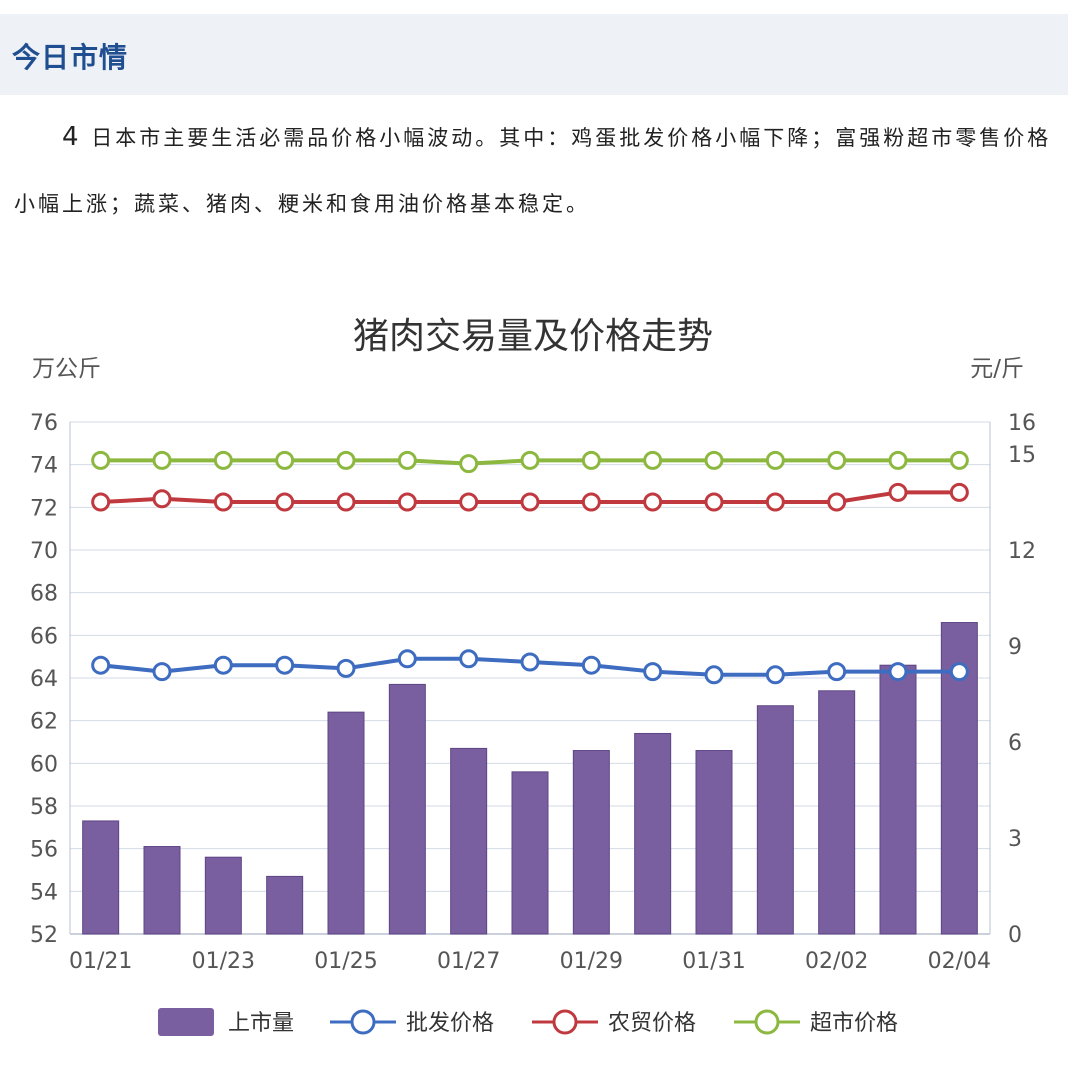 This screenshot has height=1076, width=1080. I want to click on y-left-tick-label: 62, so click(44, 722).